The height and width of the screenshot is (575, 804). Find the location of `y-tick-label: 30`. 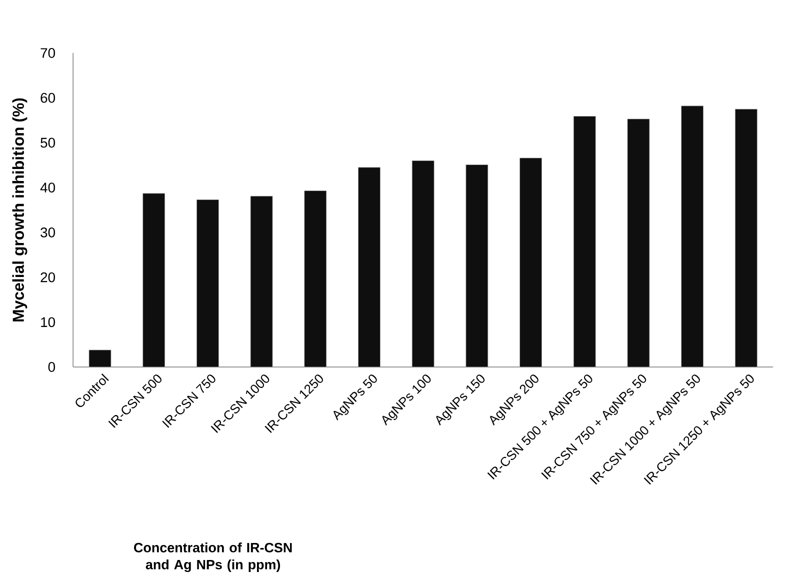

y-tick-label: 30 is located at coordinates (48, 232).